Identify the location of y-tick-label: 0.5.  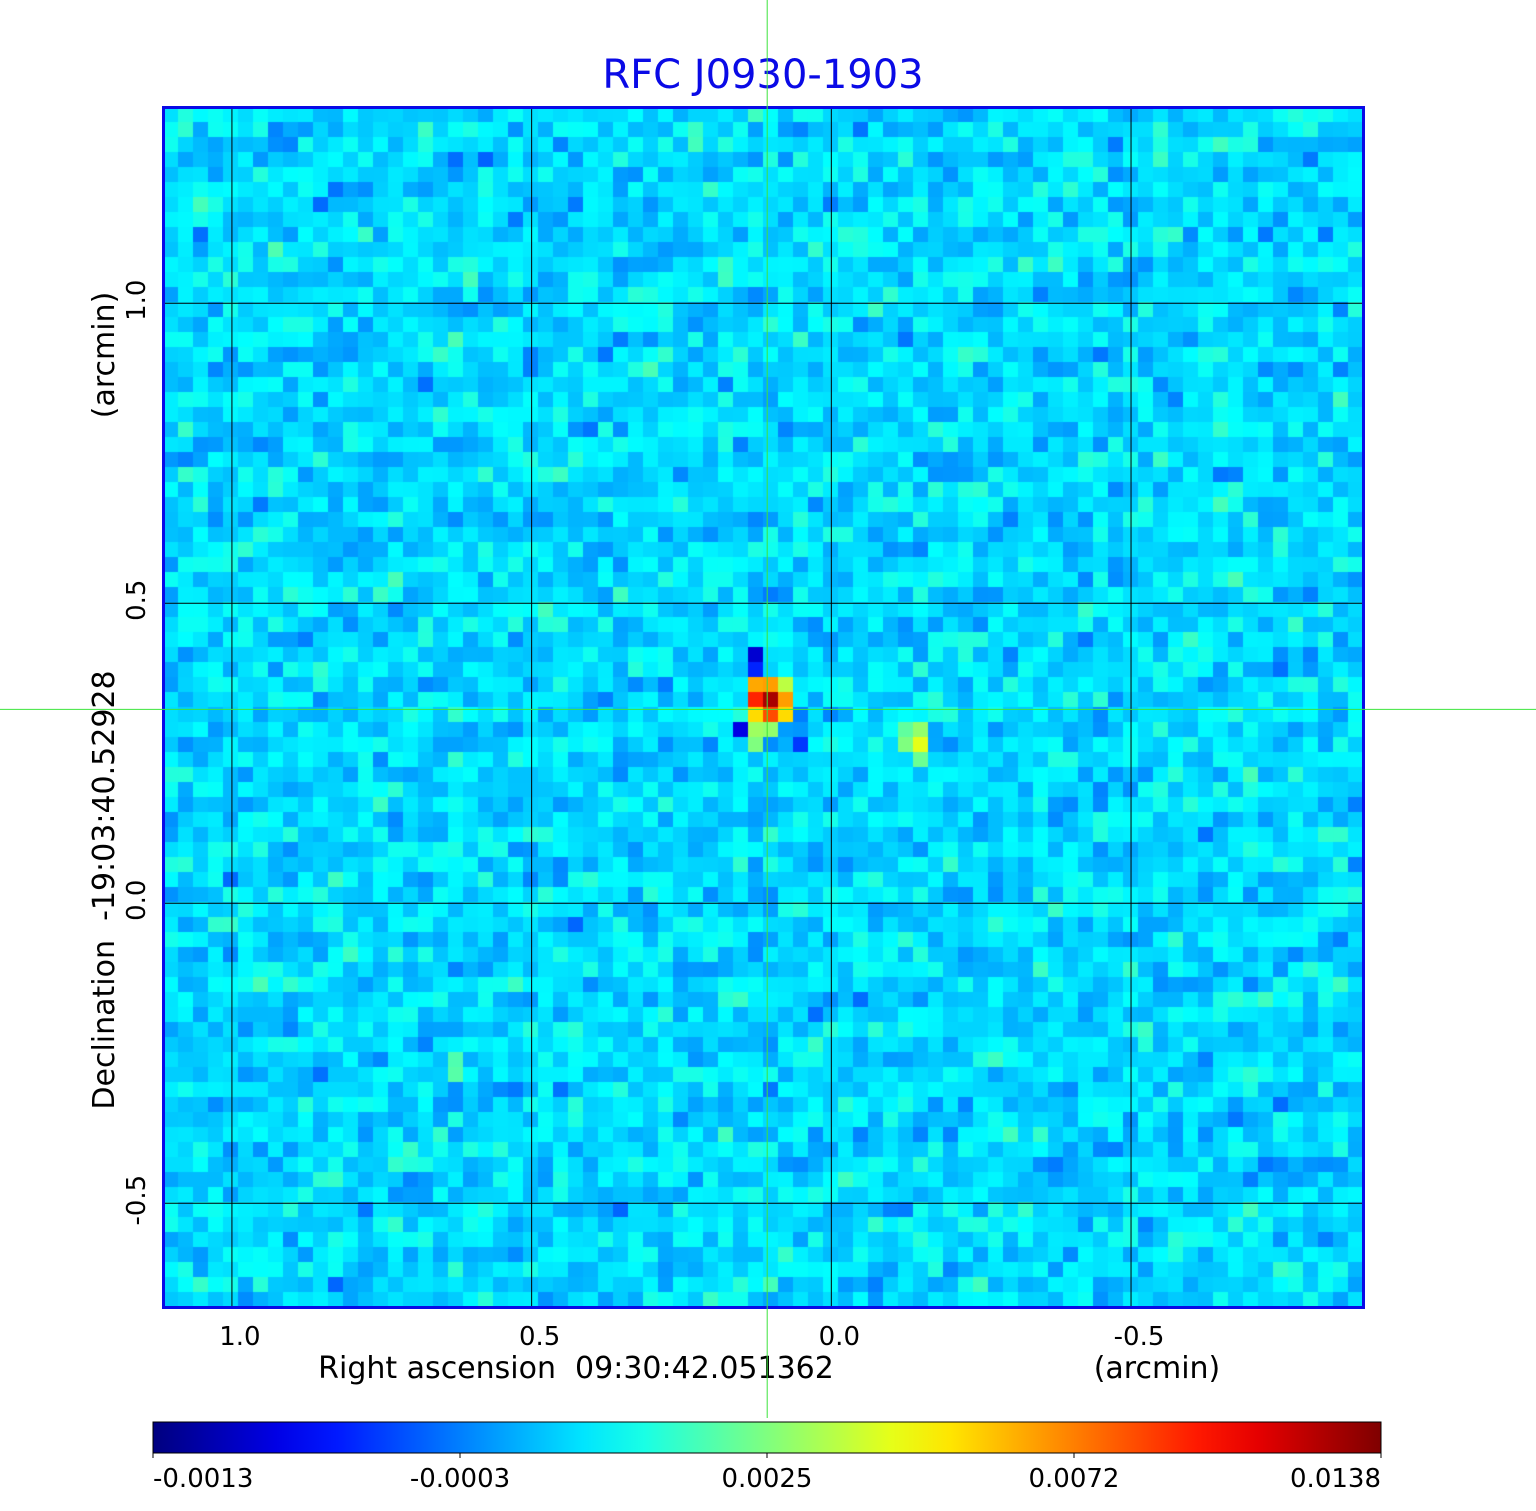
(137, 600).